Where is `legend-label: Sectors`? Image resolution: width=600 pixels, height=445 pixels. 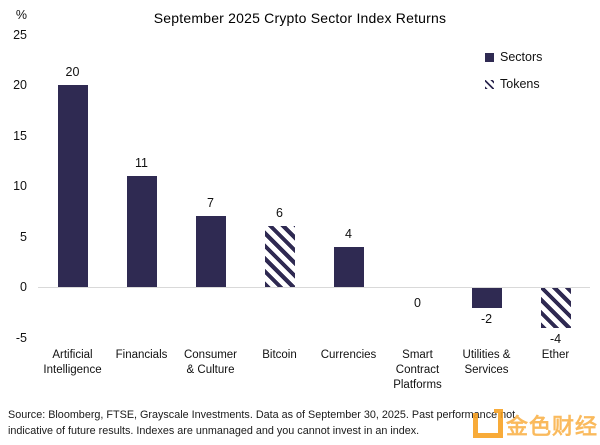 legend-label: Sectors is located at coordinates (521, 57).